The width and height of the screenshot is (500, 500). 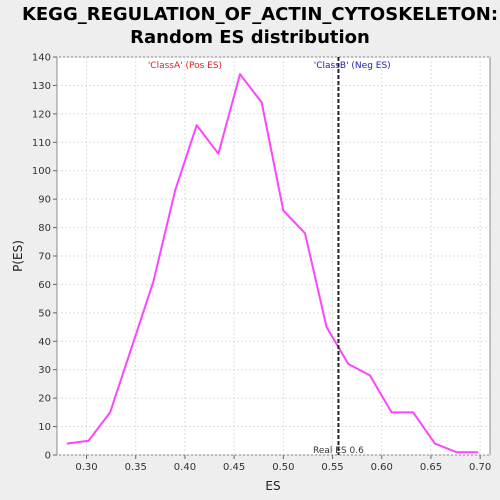 I want to click on chart-title-line-2: Random ES distribution, so click(x=250, y=37).